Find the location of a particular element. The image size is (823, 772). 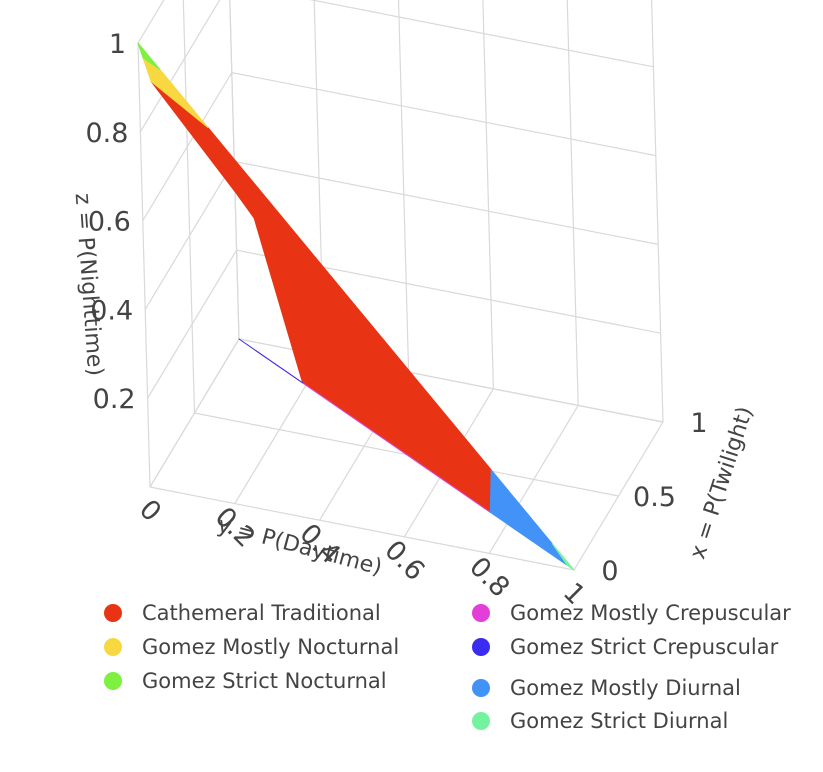

region-gomez-strict-diurnal is located at coordinates (563, 557).